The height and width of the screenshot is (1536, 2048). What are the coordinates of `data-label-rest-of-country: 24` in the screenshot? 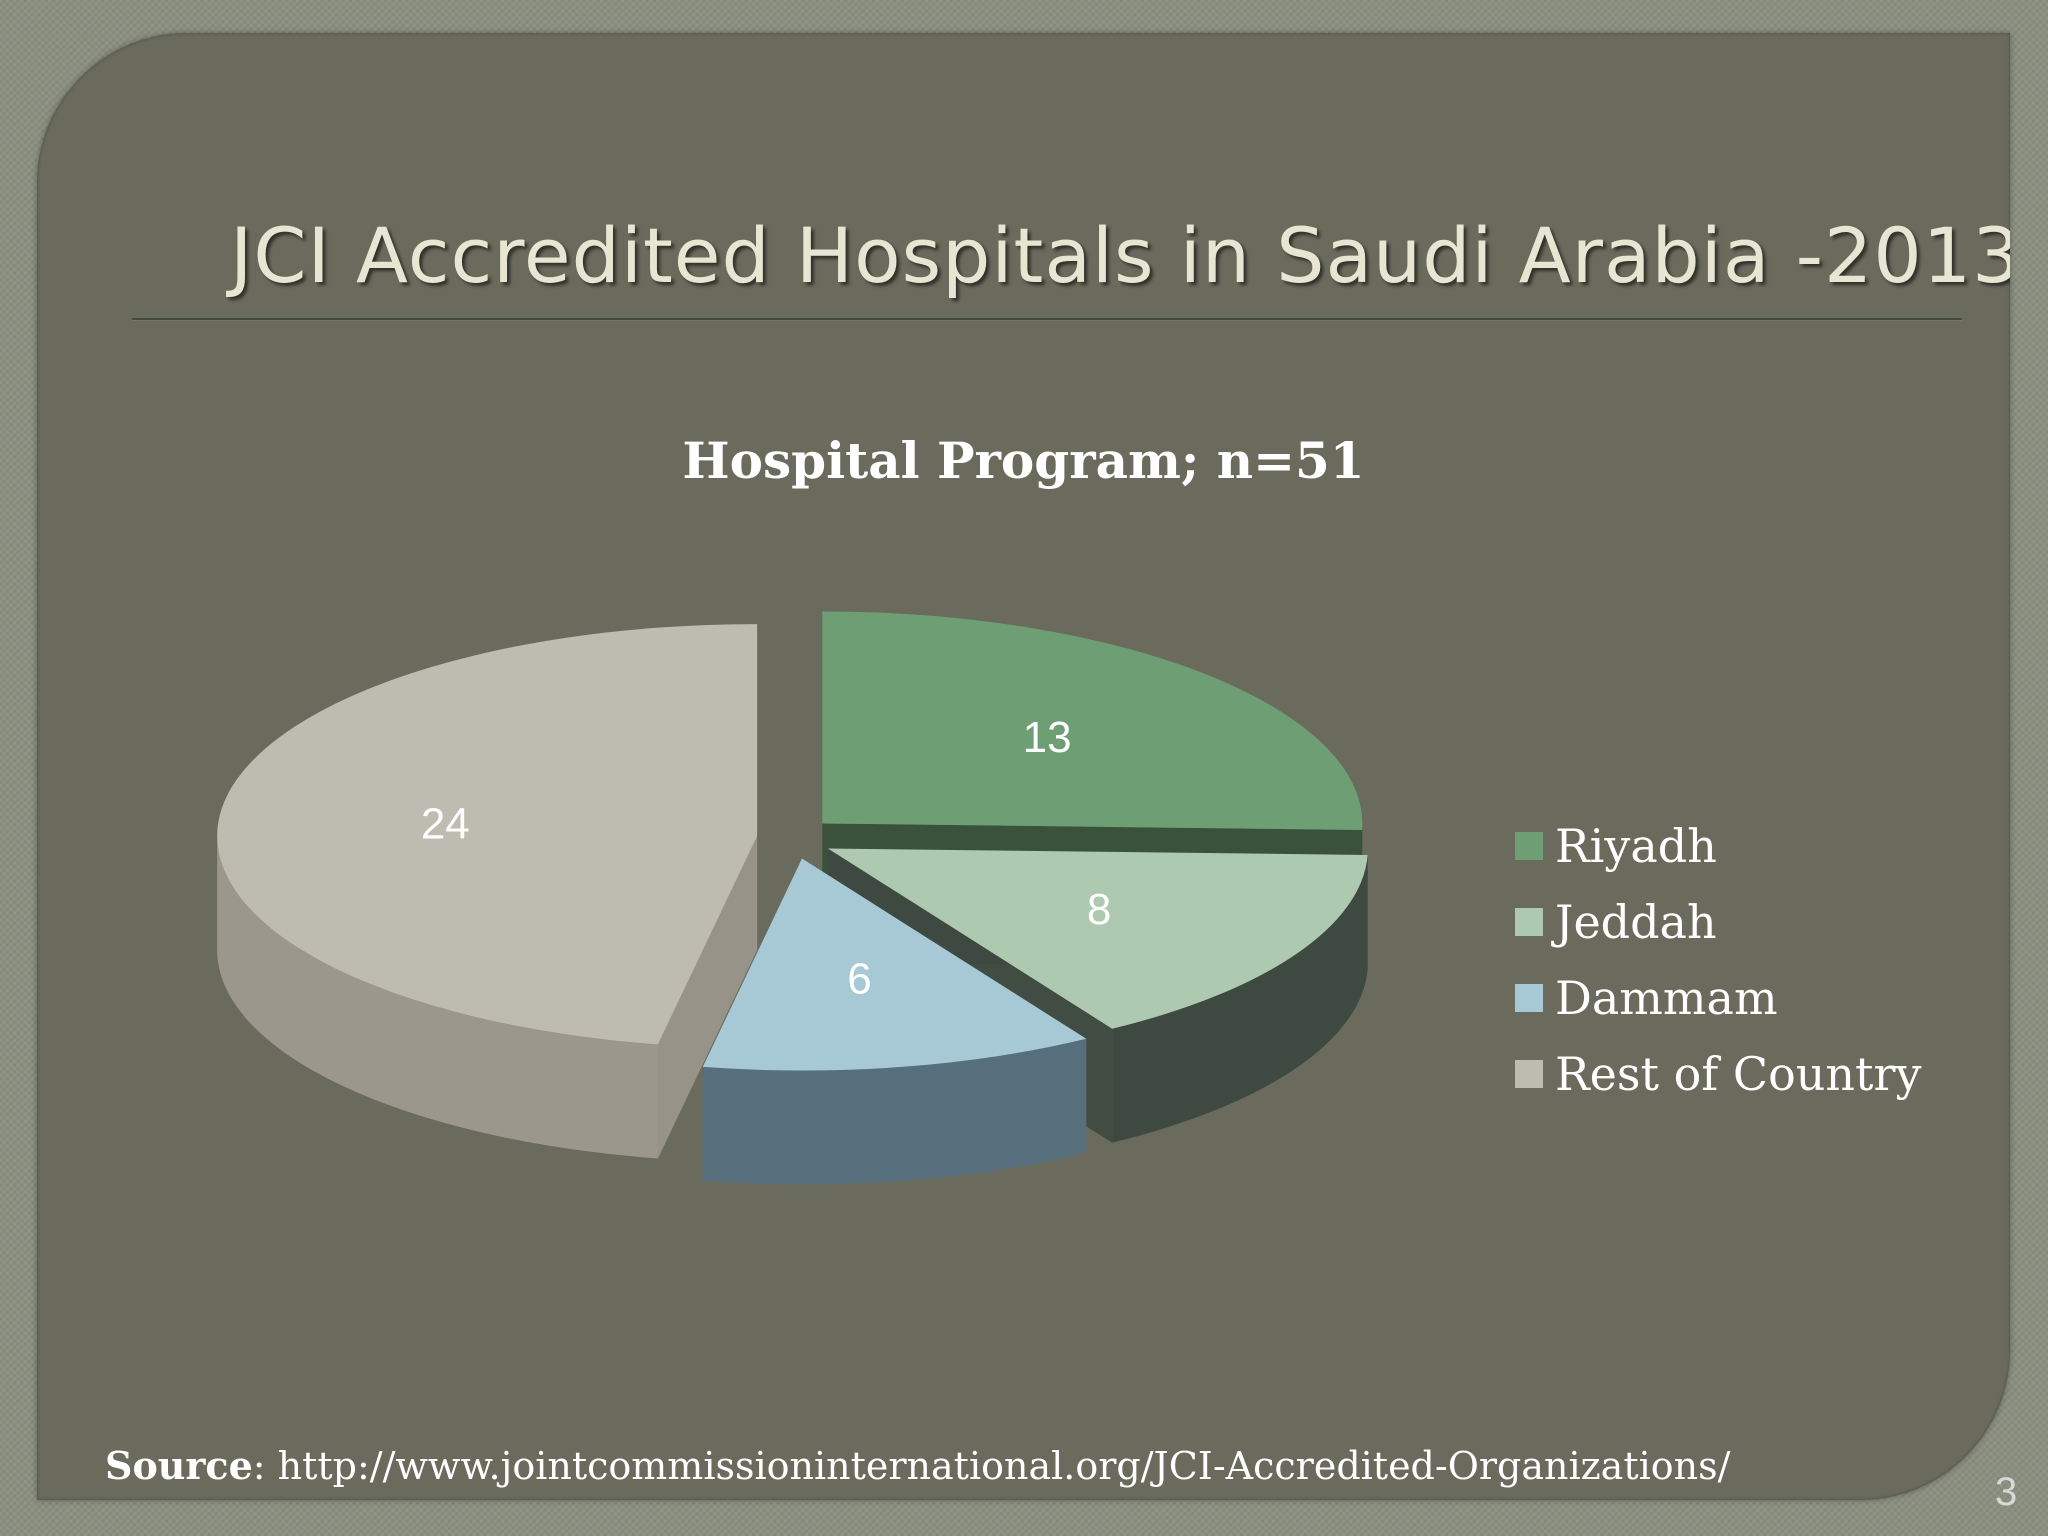 It's located at (445, 824).